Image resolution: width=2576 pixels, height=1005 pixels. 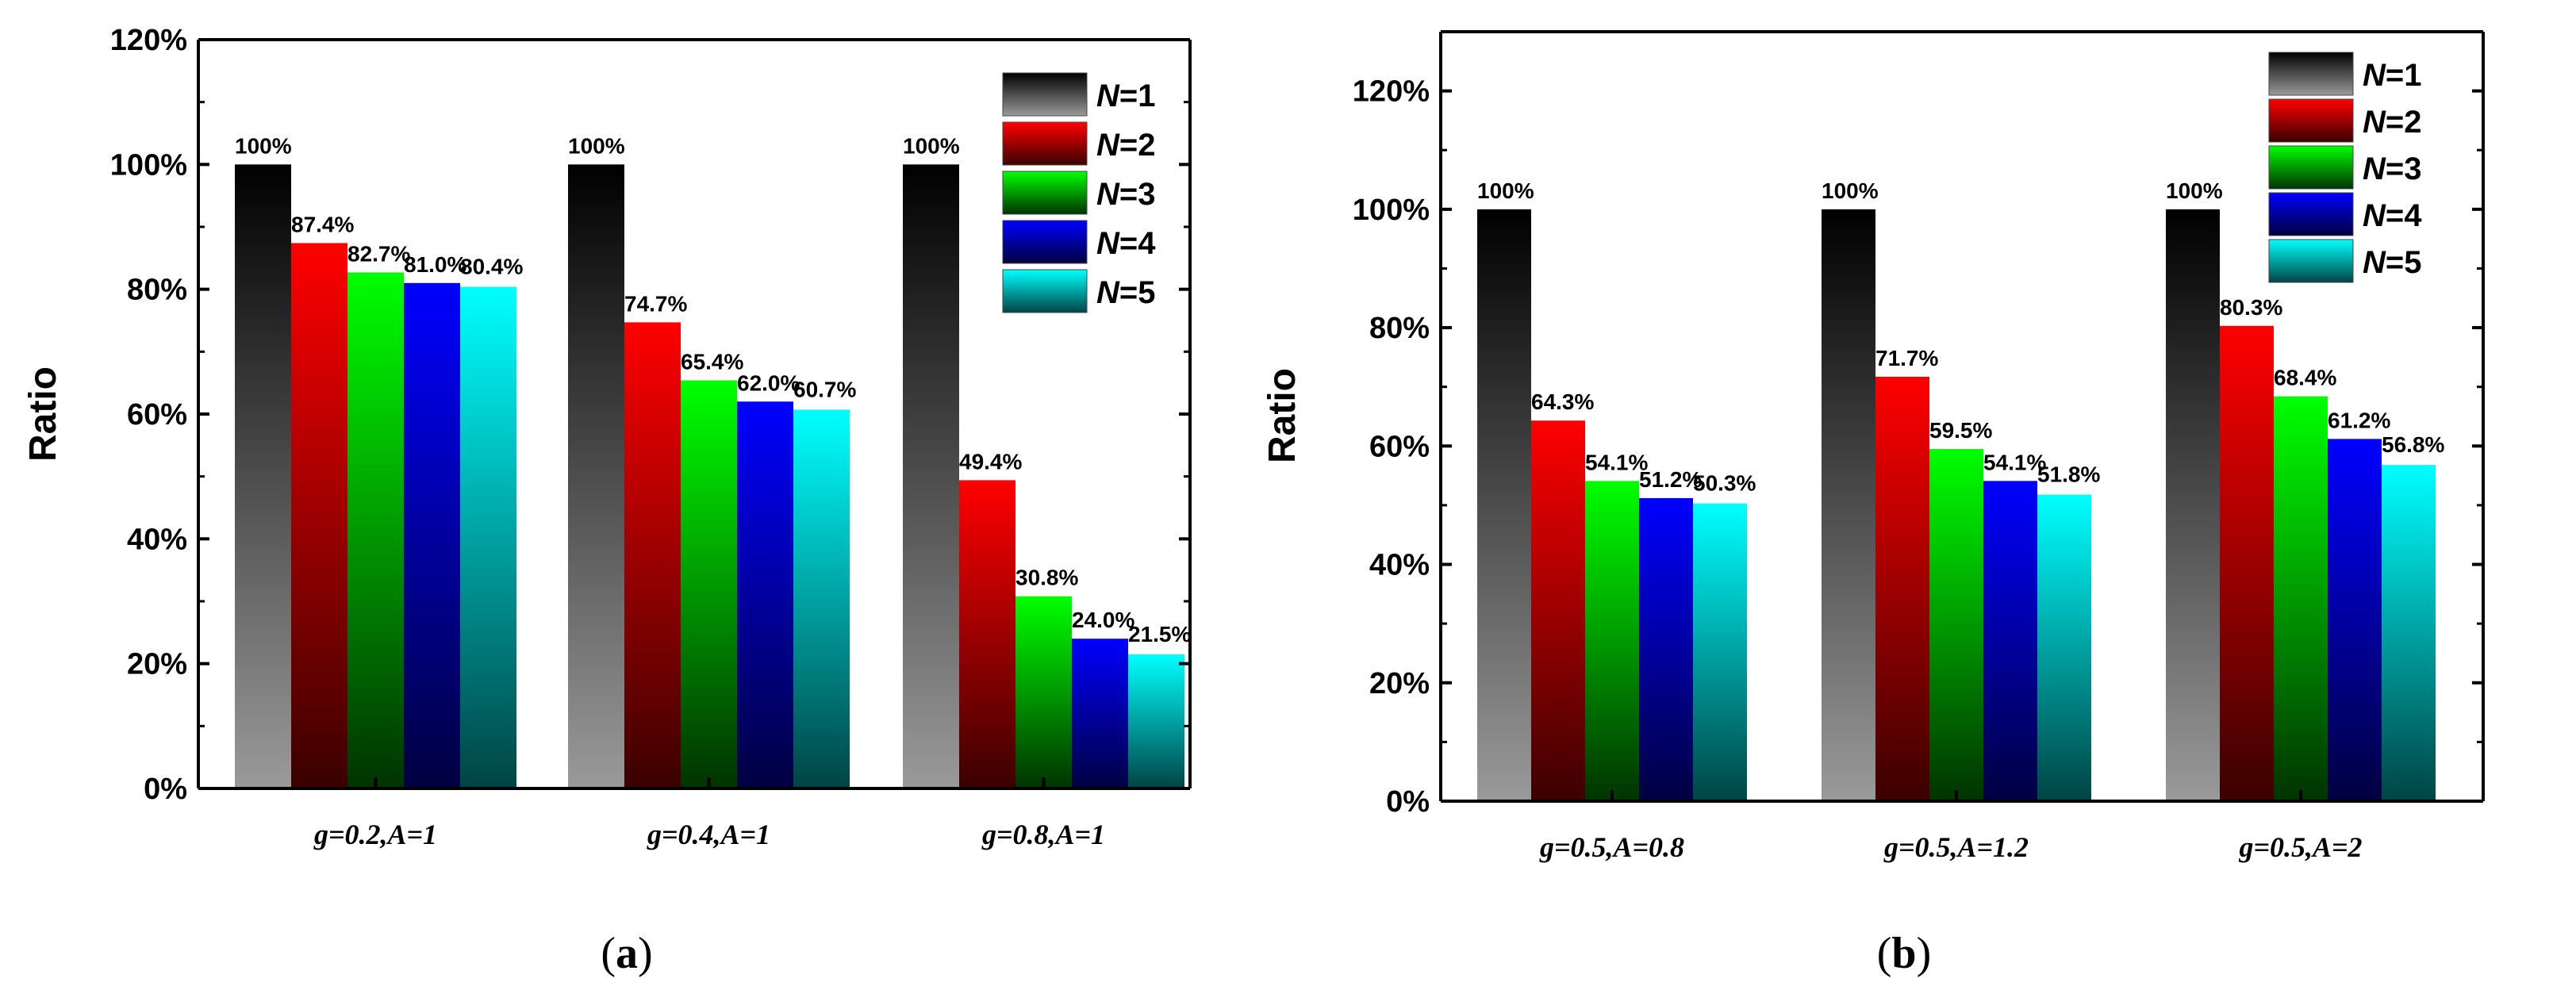 What do you see at coordinates (2392, 75) in the screenshot?
I see `panel-b-legend-label: N=1` at bounding box center [2392, 75].